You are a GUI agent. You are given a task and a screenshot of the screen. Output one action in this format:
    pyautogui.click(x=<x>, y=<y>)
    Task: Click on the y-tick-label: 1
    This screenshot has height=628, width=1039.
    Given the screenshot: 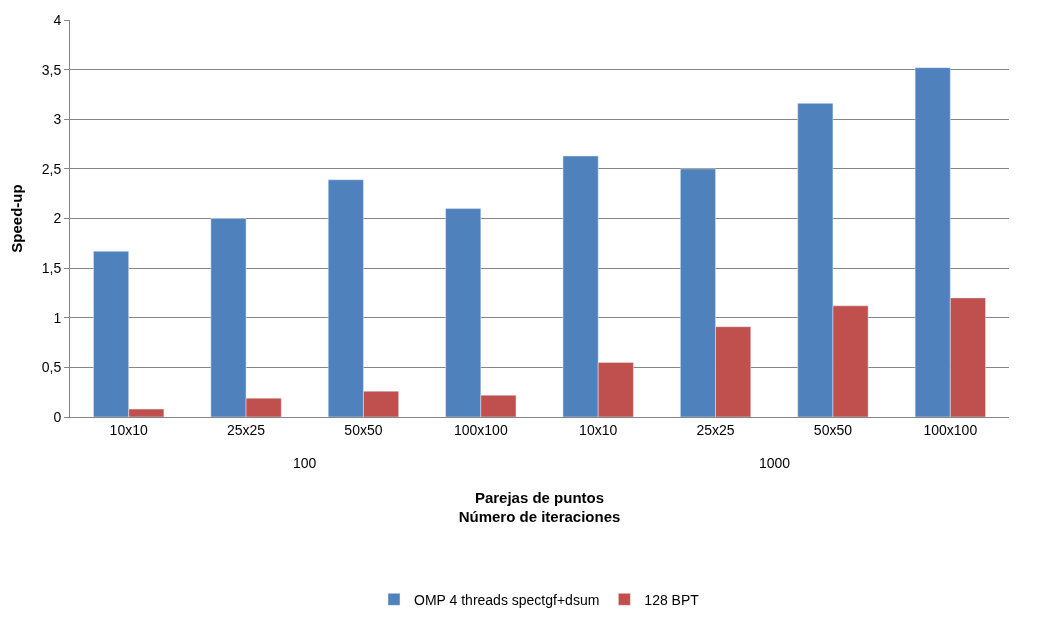 What is the action you would take?
    pyautogui.click(x=57, y=317)
    